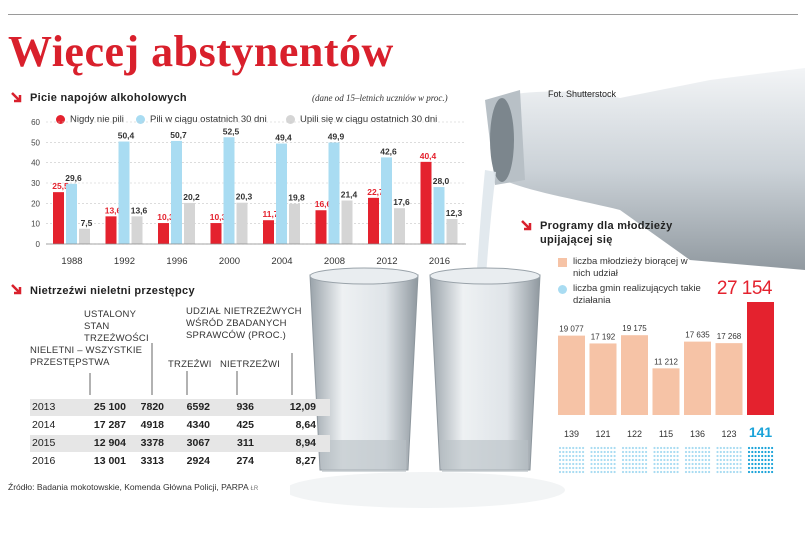 Image resolution: width=805 pixels, height=553 pixels. What do you see at coordinates (71, 261) in the screenshot?
I see `x-tick-label: 1988` at bounding box center [71, 261].